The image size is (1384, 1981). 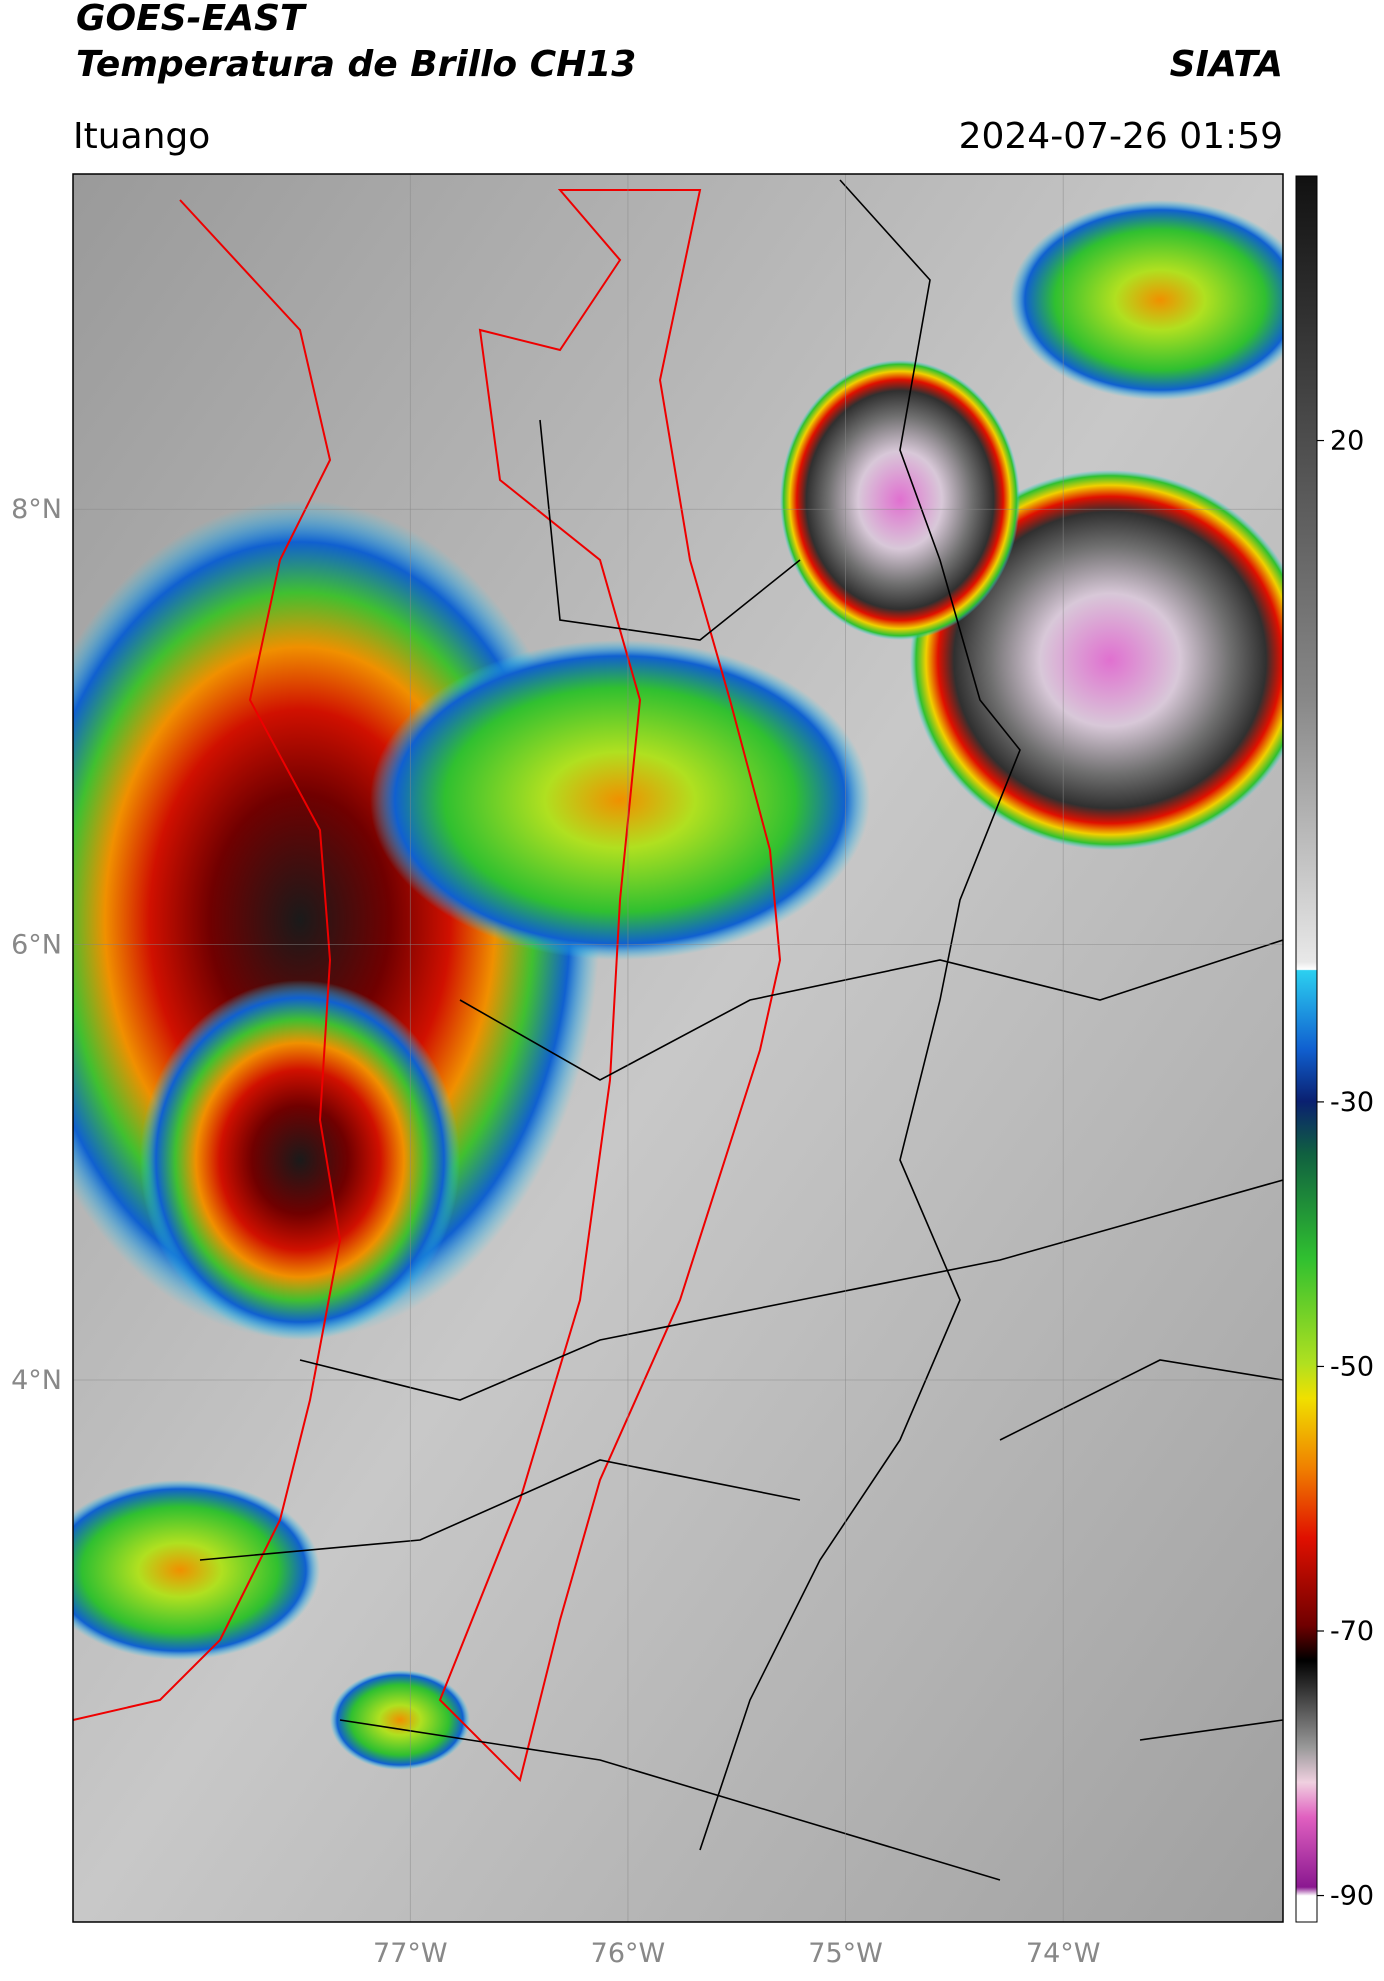 What do you see at coordinates (845, 1953) in the screenshot?
I see `lon-tick-label: 75°W` at bounding box center [845, 1953].